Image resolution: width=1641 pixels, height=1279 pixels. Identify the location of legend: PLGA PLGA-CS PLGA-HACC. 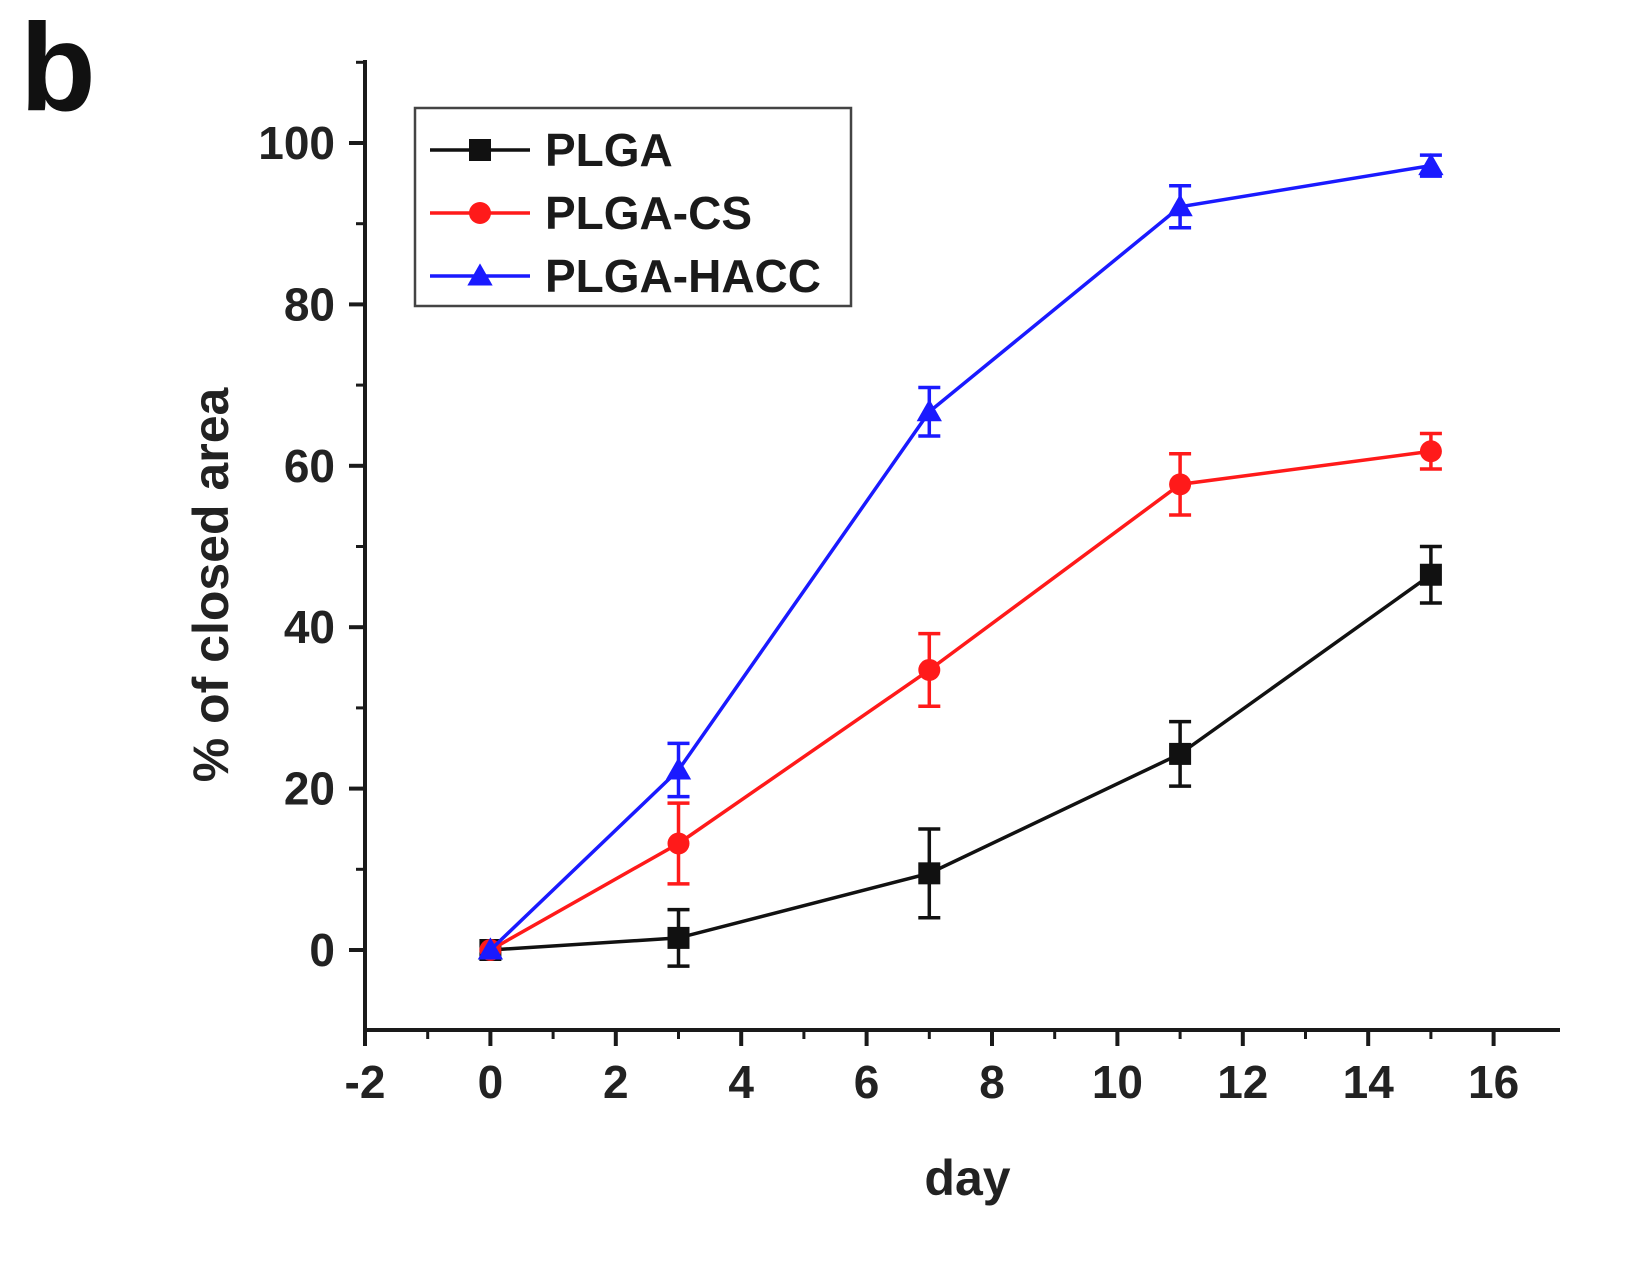
(633, 207).